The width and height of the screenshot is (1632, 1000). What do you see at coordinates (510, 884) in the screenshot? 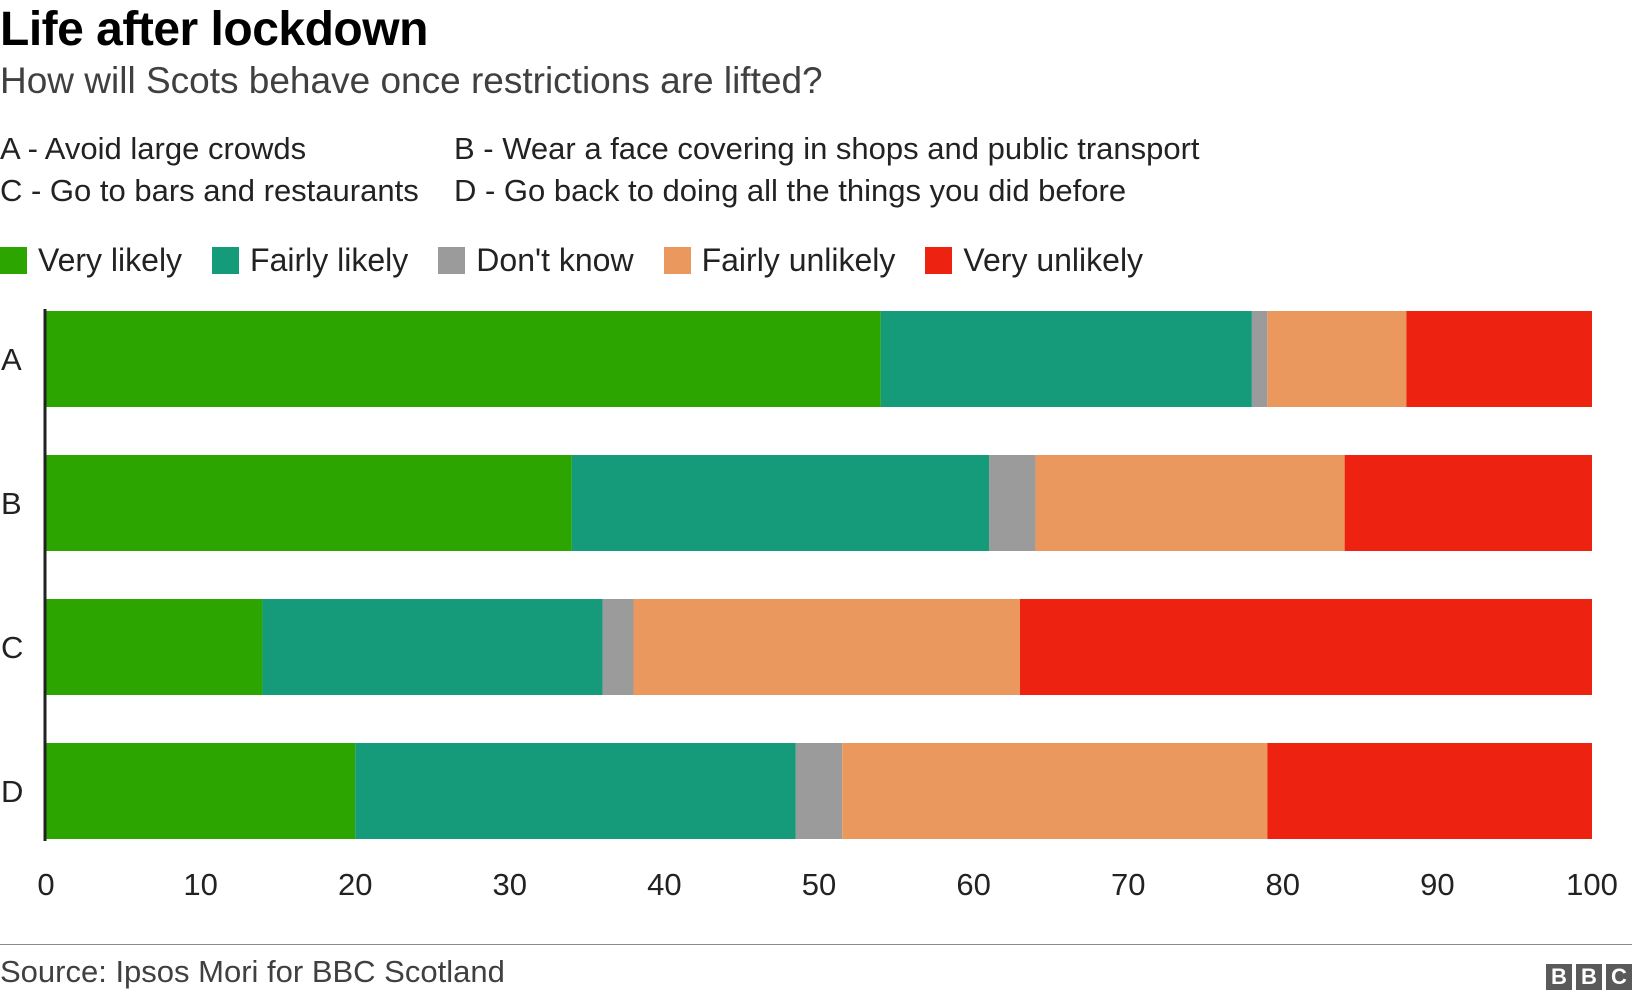
I see `x-tick-label: 30` at bounding box center [510, 884].